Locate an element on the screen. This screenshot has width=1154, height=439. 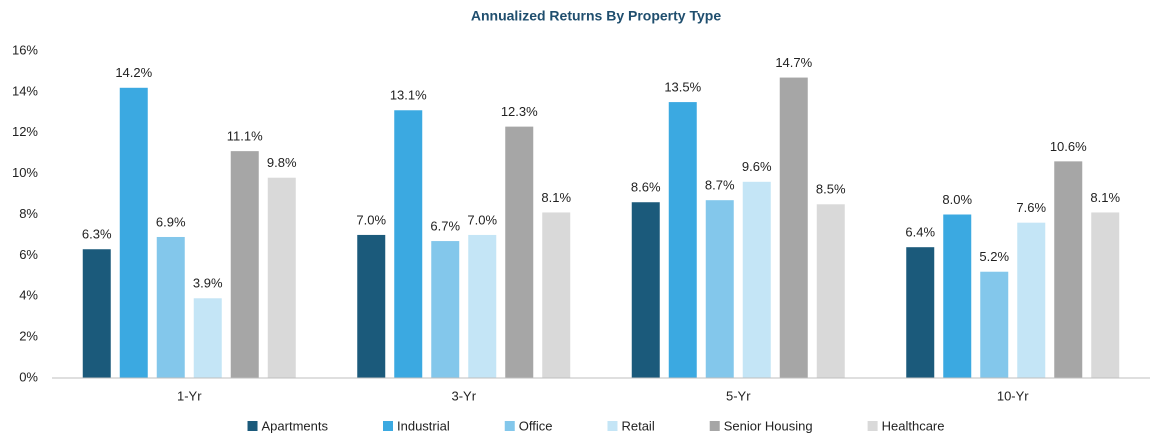
value-label: 8.7% is located at coordinates (720, 185).